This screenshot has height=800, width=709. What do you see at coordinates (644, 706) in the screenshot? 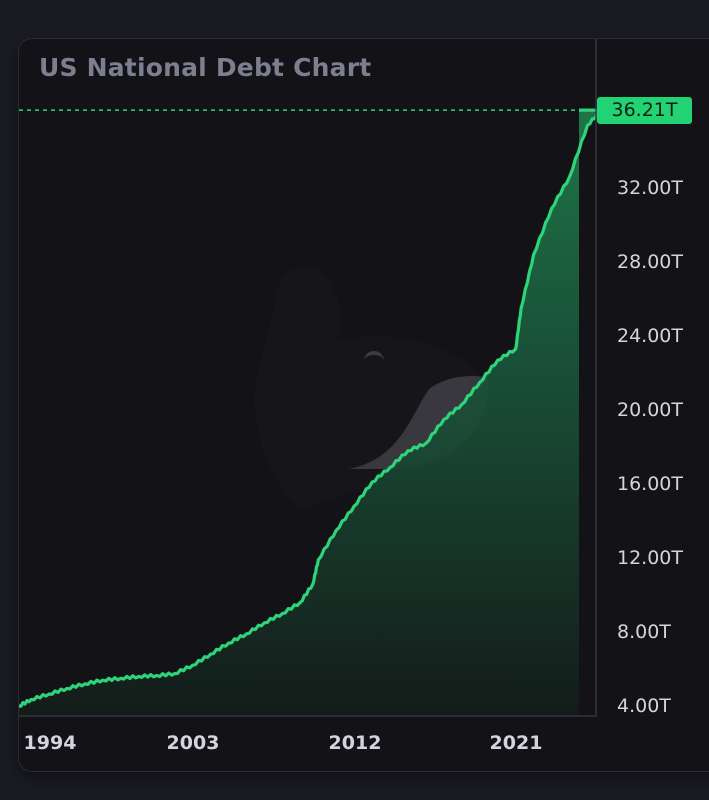
I see `y-tick-4: 4.00T` at bounding box center [644, 706].